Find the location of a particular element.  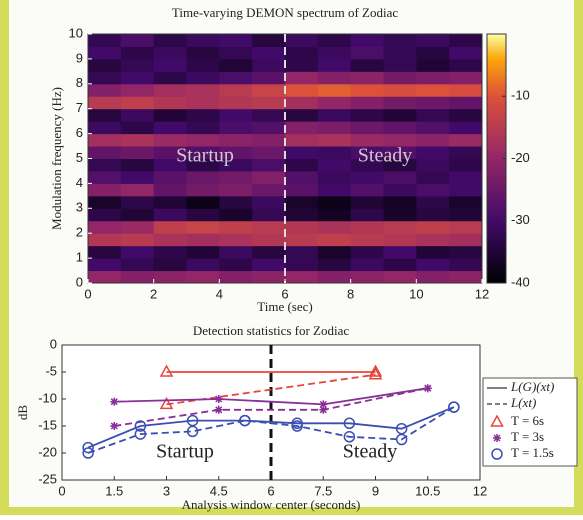

annotation: Startup is located at coordinates (205, 156).